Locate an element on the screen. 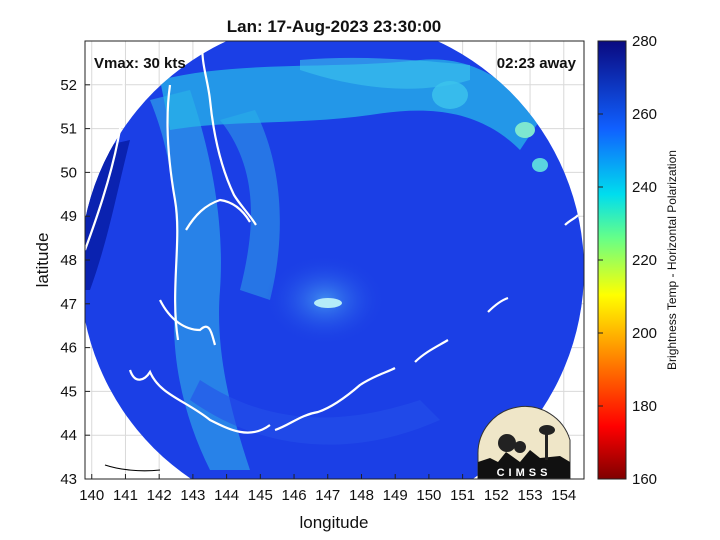 The height and width of the screenshot is (540, 720). colorbar-tick-label: 280 is located at coordinates (644, 41).